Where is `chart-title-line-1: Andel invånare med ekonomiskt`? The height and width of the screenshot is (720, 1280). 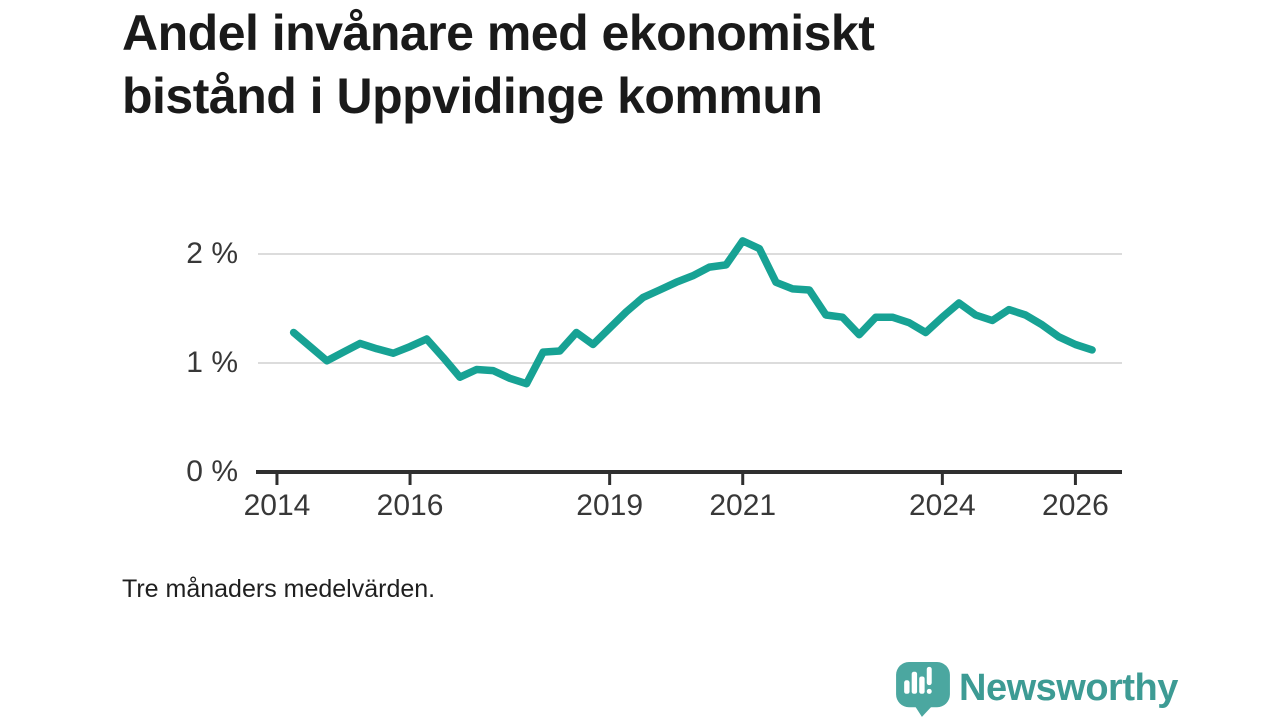 chart-title-line-1: Andel invånare med ekonomiskt is located at coordinates (498, 33).